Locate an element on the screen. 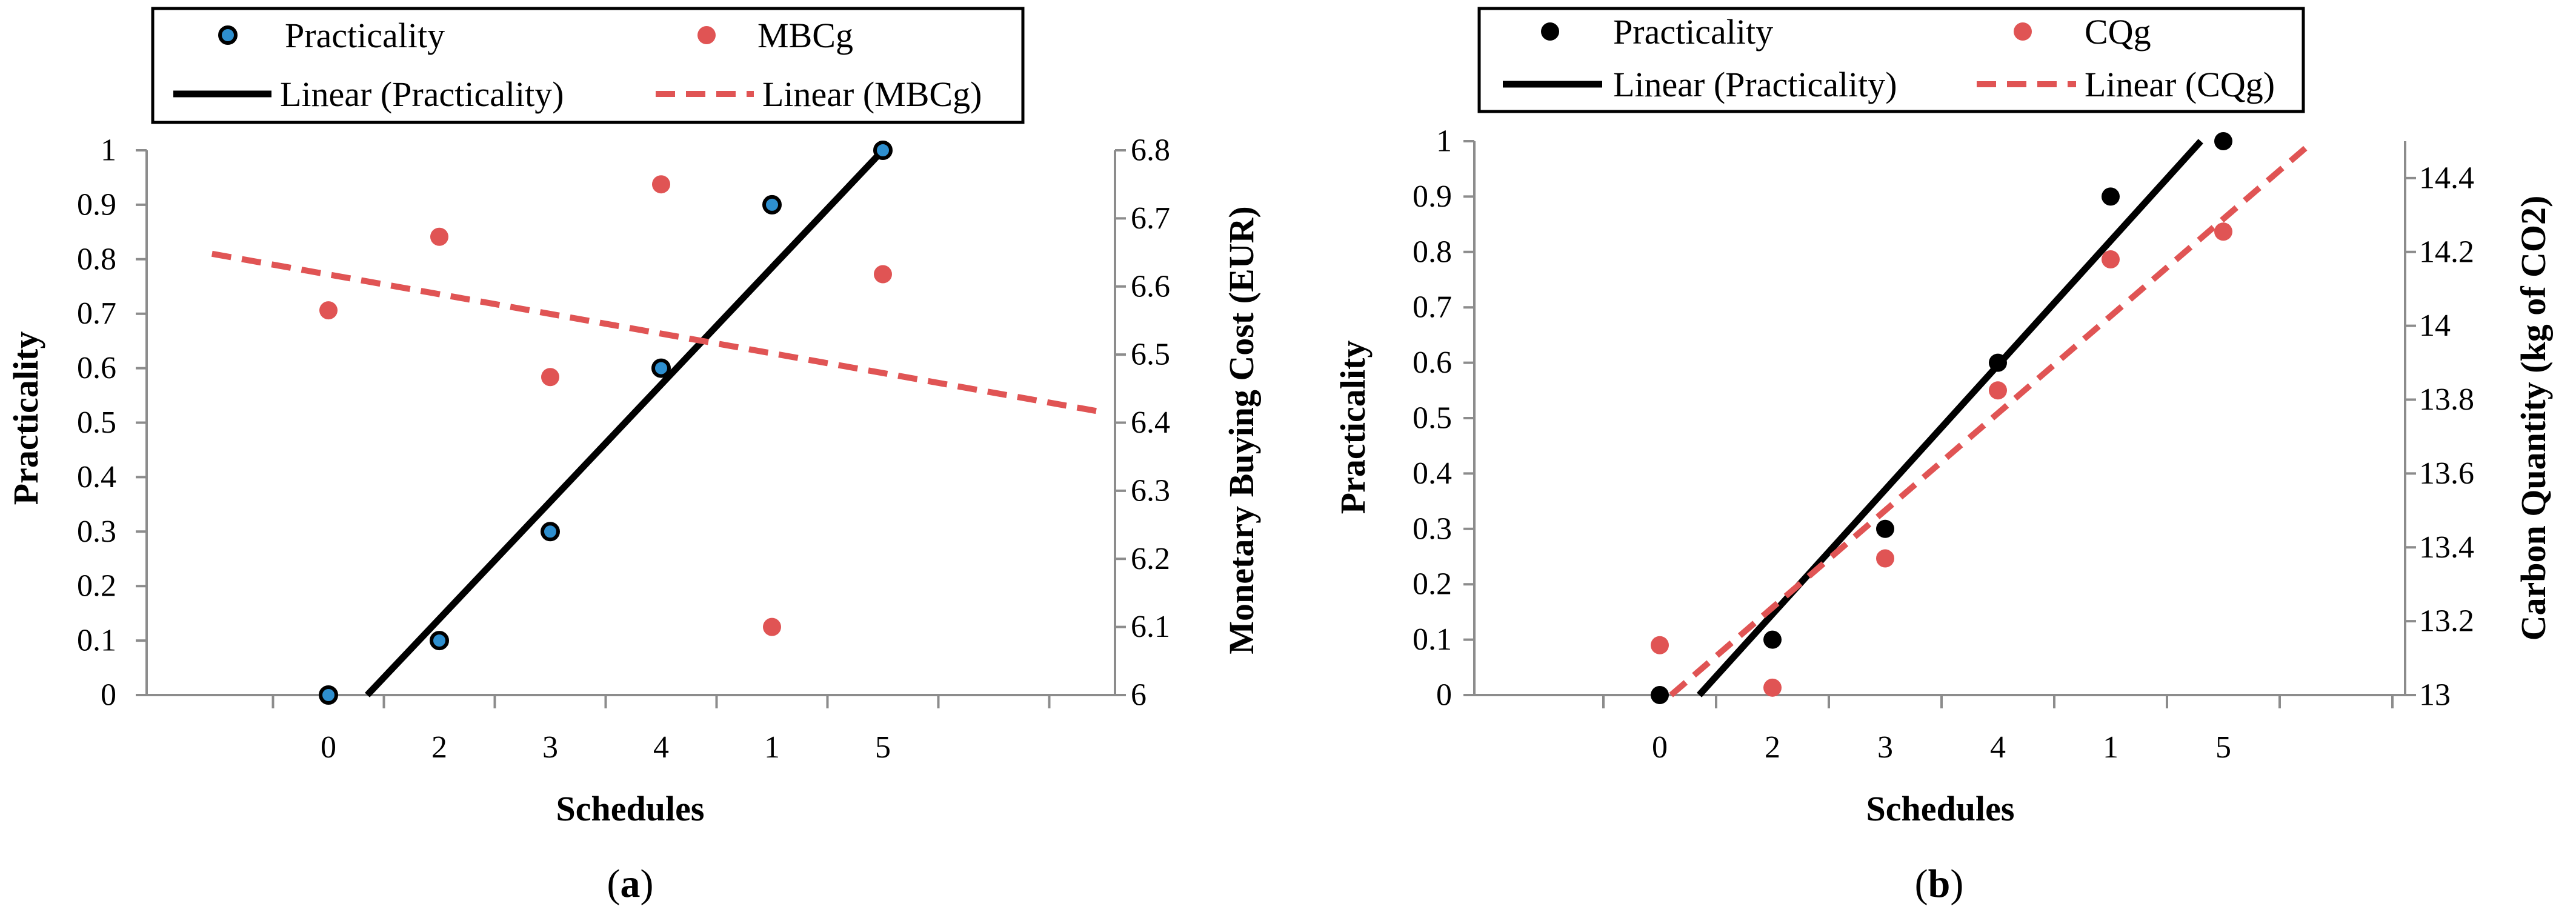 The height and width of the screenshot is (915, 2576). y-tick-label-right: 6.8 is located at coordinates (1150, 150).